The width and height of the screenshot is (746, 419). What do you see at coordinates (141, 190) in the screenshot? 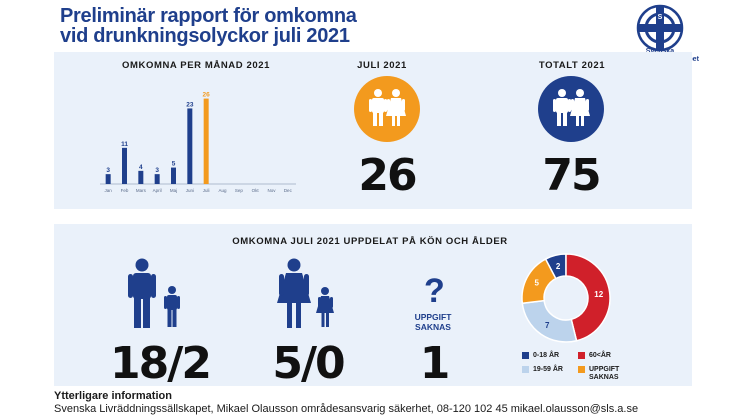
I see `x-tick-label: Mars` at bounding box center [141, 190].